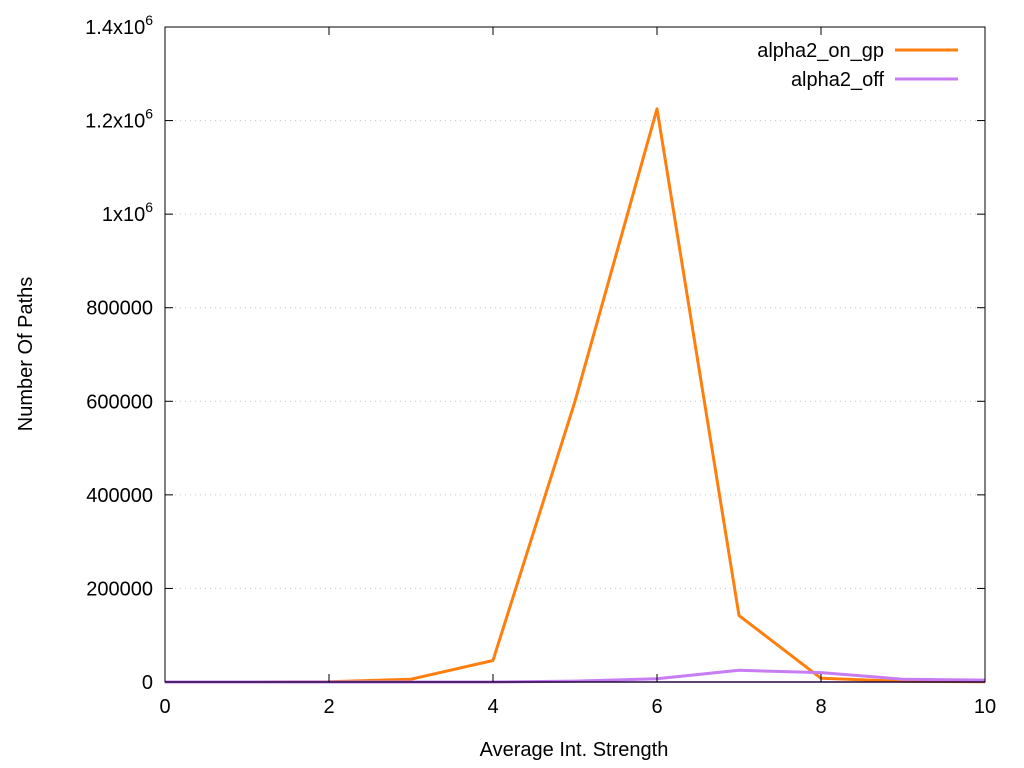 Image resolution: width=1024 pixels, height=768 pixels. Describe the element at coordinates (574, 750) in the screenshot. I see `x-axis-title: Average Int. Strength` at that location.